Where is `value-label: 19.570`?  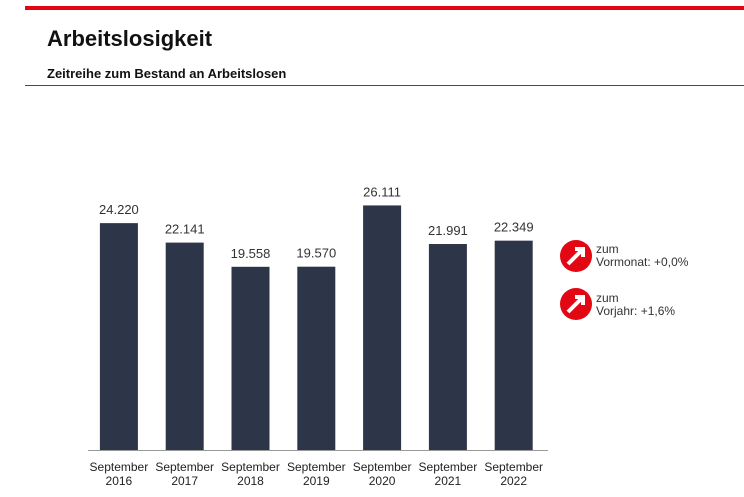 value-label: 19.570 is located at coordinates (316, 253).